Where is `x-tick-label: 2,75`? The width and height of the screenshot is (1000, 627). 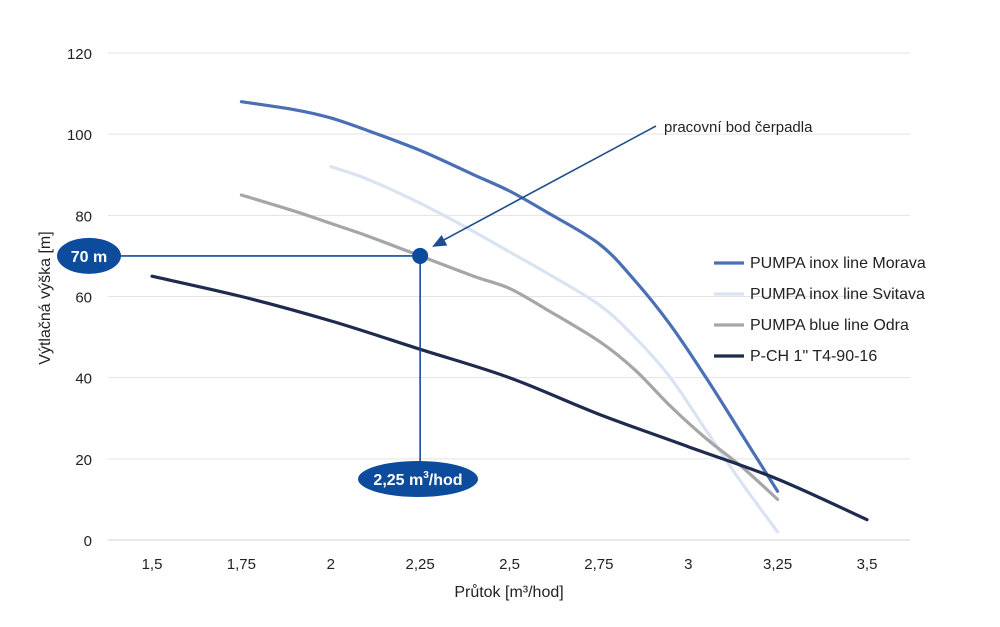 x-tick-label: 2,75 is located at coordinates (598, 564).